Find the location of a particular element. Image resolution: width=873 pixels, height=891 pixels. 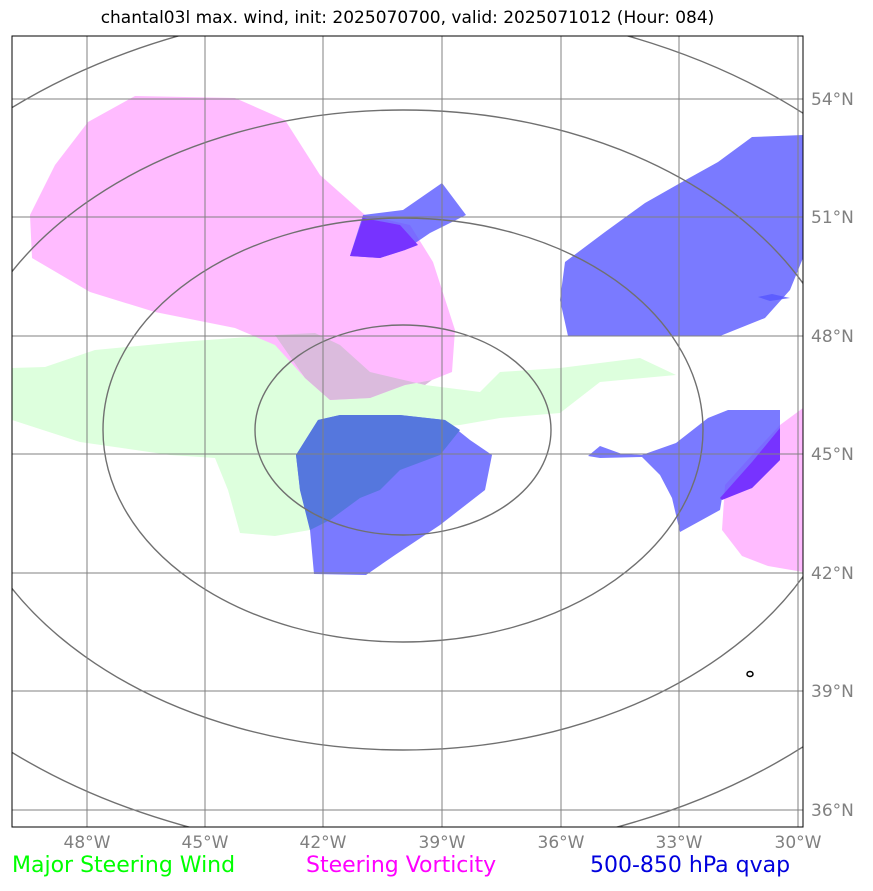

legend-qvap: 500-850 hPa qvap is located at coordinates (690, 865).